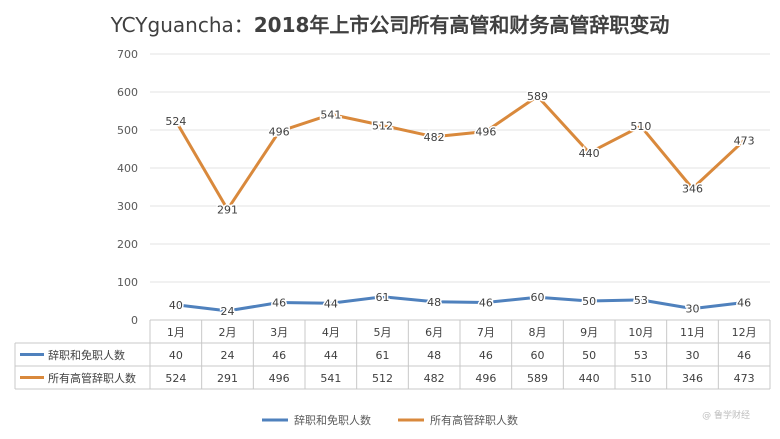  I want to click on y-tick-label: 700, so click(127, 54).